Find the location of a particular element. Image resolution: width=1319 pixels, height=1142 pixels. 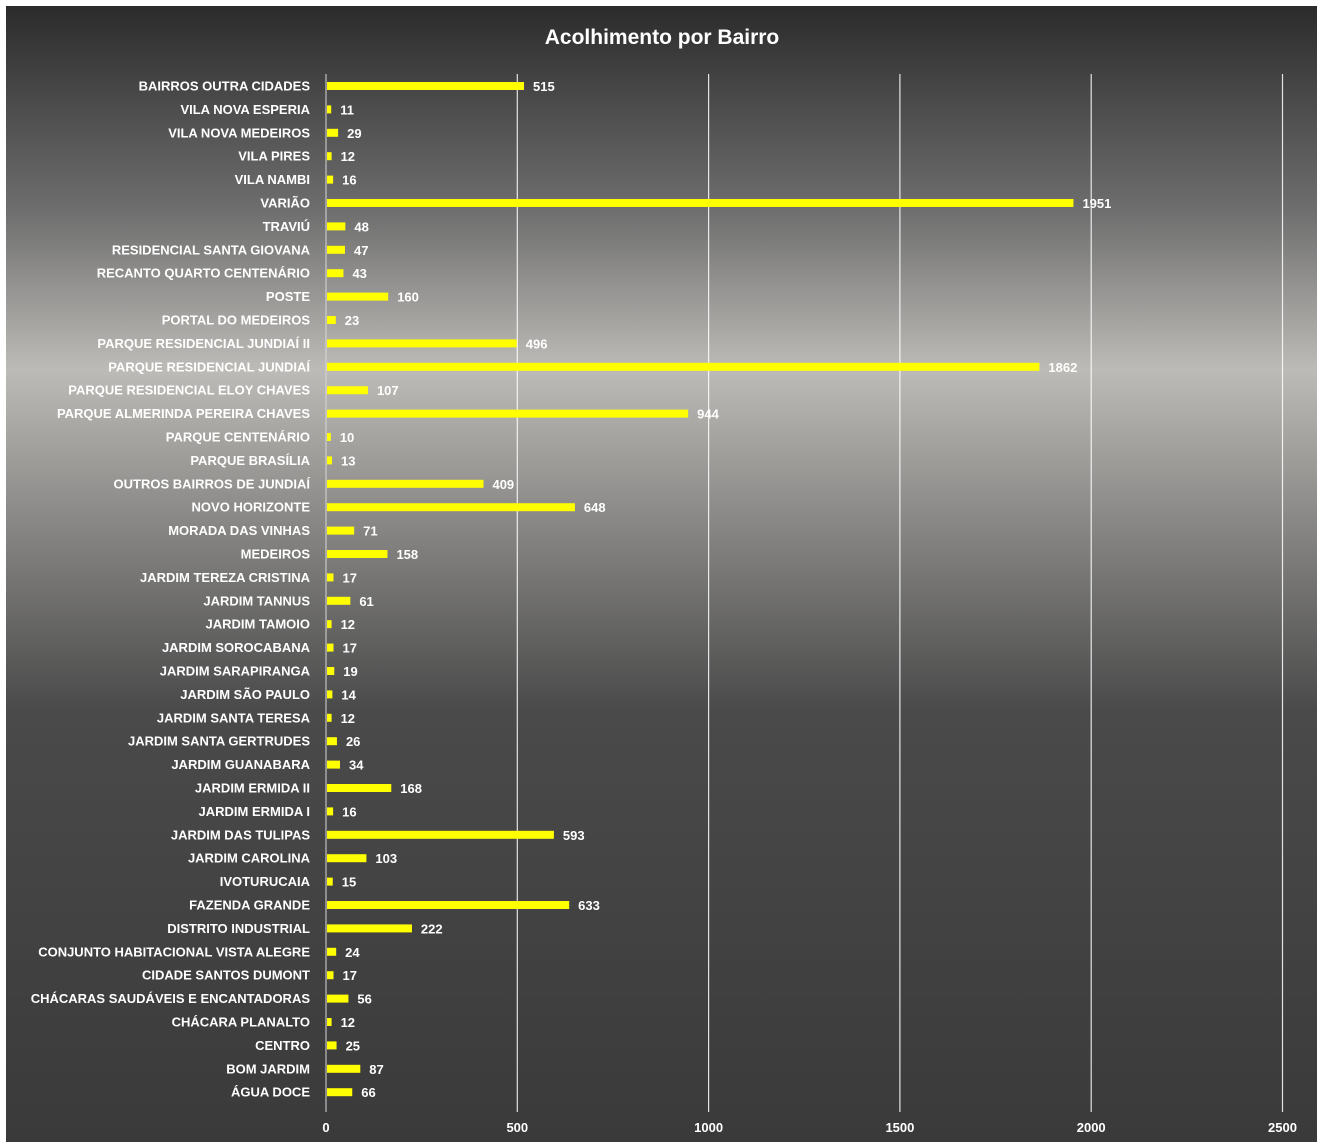

category-label: VARIÃO is located at coordinates (285, 203).